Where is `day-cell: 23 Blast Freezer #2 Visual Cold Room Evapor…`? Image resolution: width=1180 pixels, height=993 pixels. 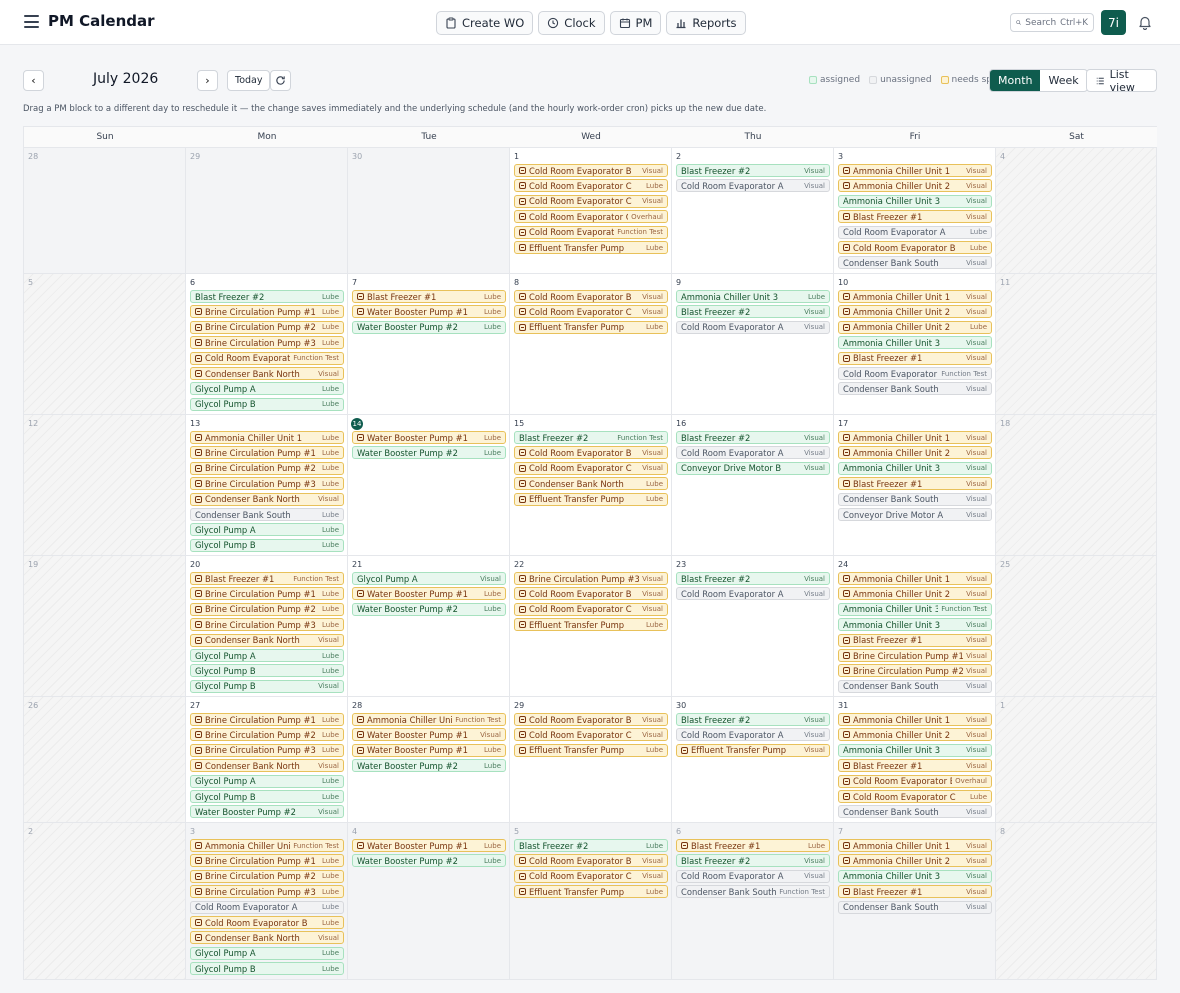
day-cell: 23 Blast Freezer #2 Visual Cold Room Evapor… is located at coordinates (753, 626).